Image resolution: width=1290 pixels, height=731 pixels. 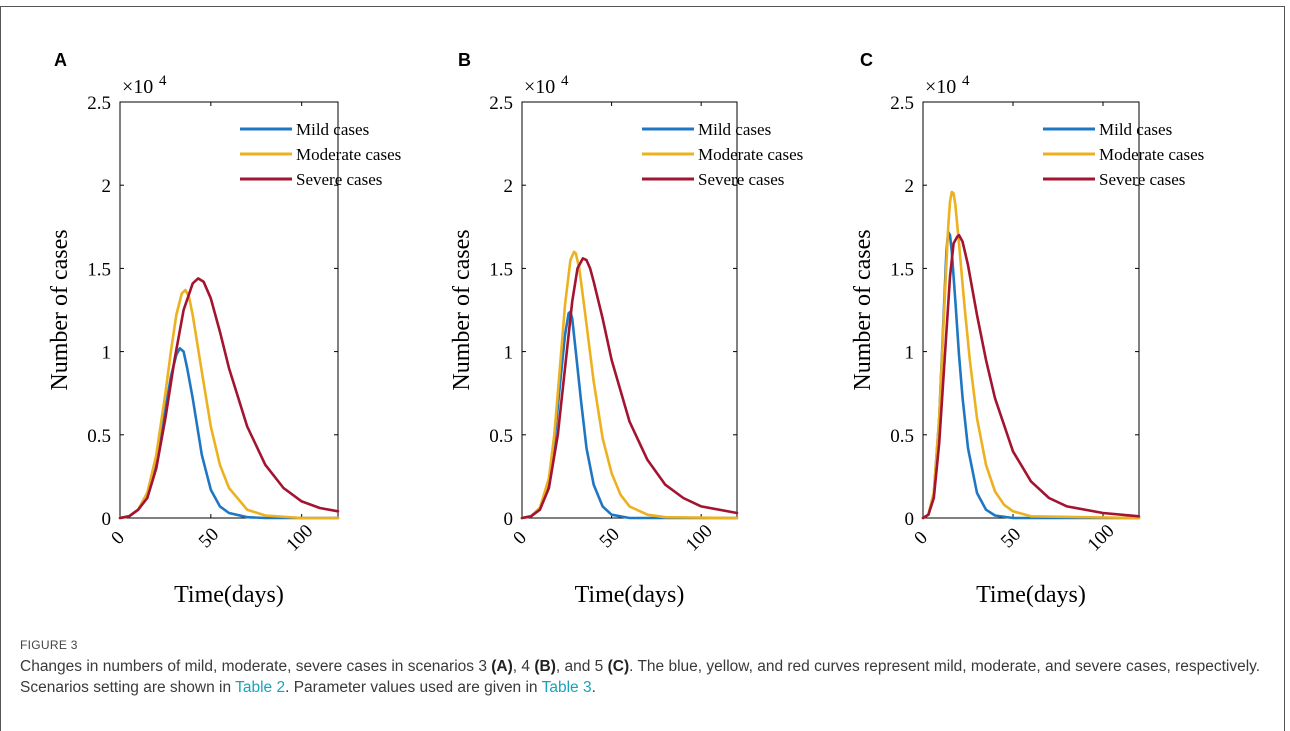 What do you see at coordinates (866, 60) in the screenshot?
I see `panel-letter: C` at bounding box center [866, 60].